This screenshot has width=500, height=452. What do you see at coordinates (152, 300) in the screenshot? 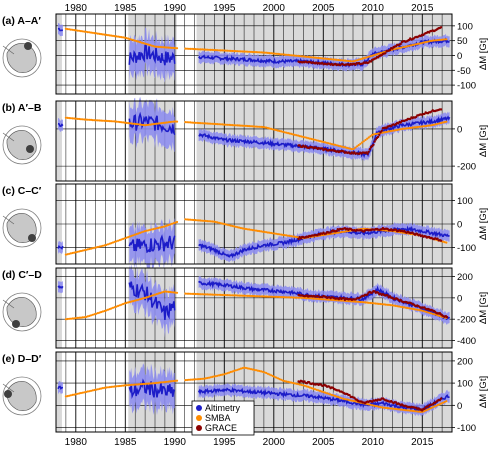
I see `altimetry-line` at bounding box center [152, 300].